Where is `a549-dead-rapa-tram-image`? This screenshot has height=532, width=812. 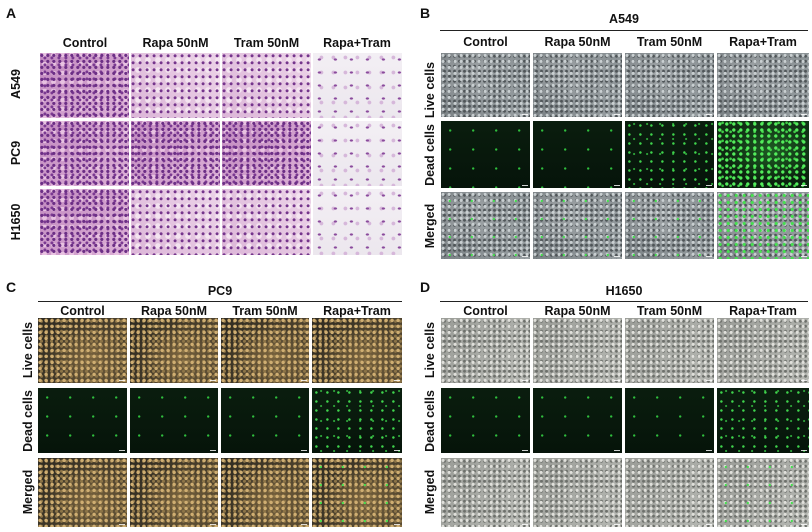
a549-dead-rapa-tram-image is located at coordinates (763, 154).